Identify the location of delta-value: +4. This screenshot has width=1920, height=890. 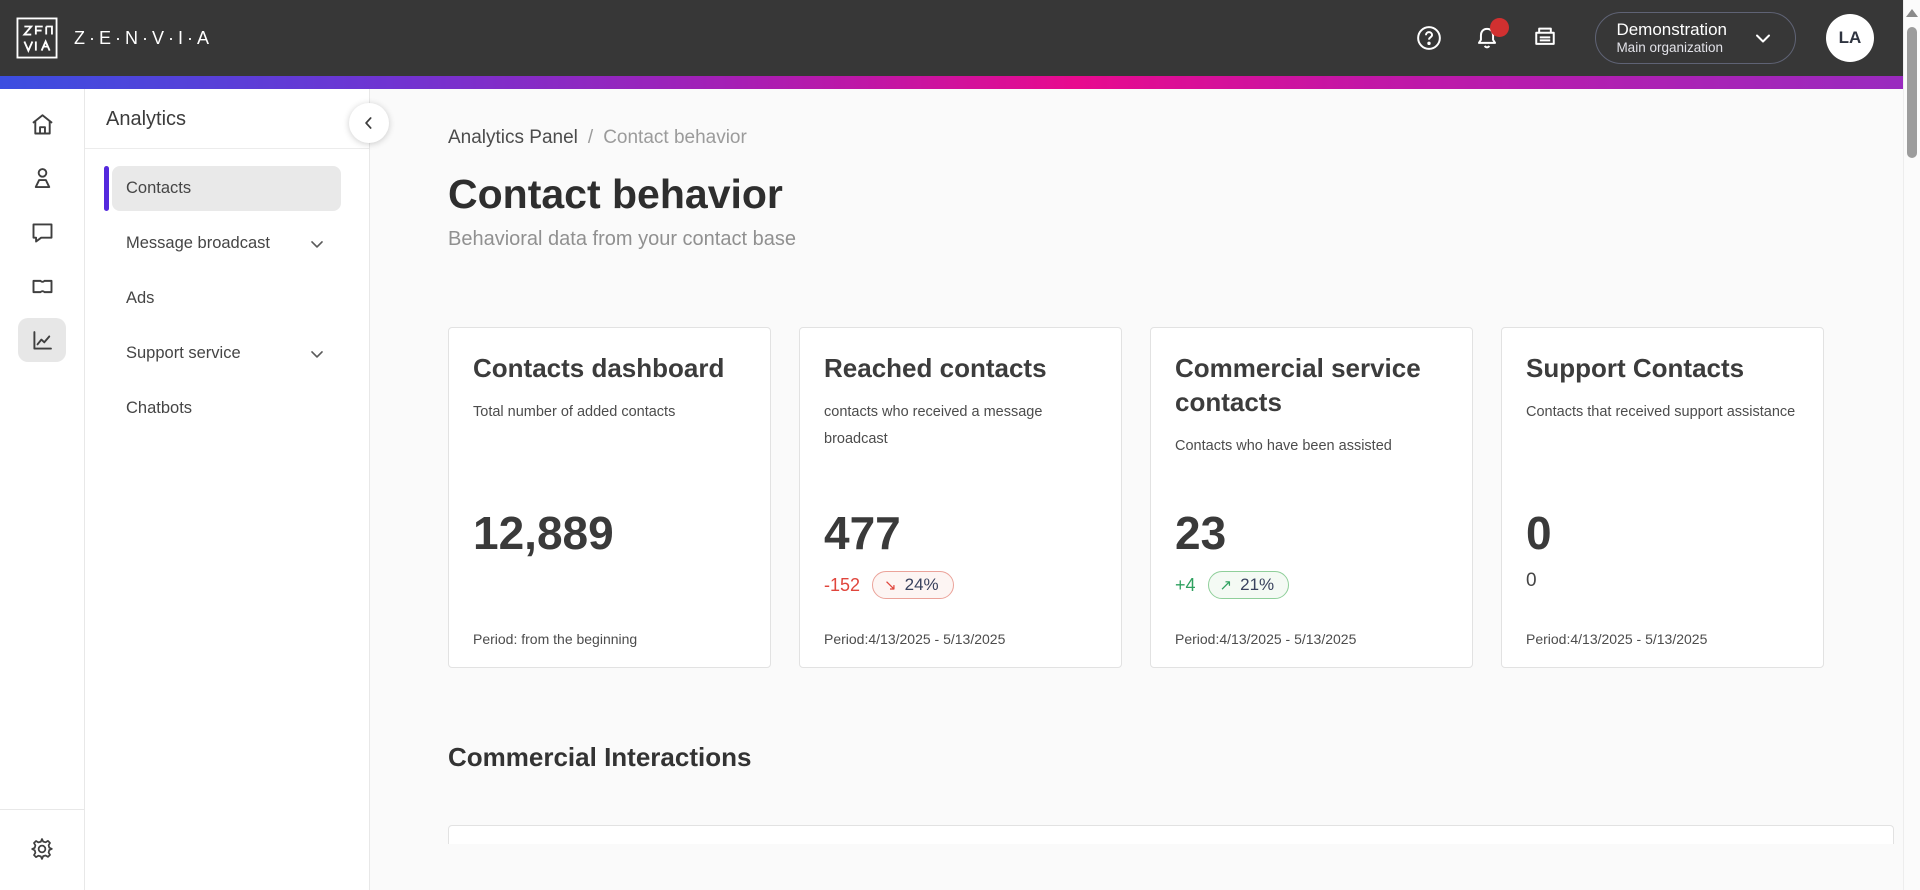
(1185, 584).